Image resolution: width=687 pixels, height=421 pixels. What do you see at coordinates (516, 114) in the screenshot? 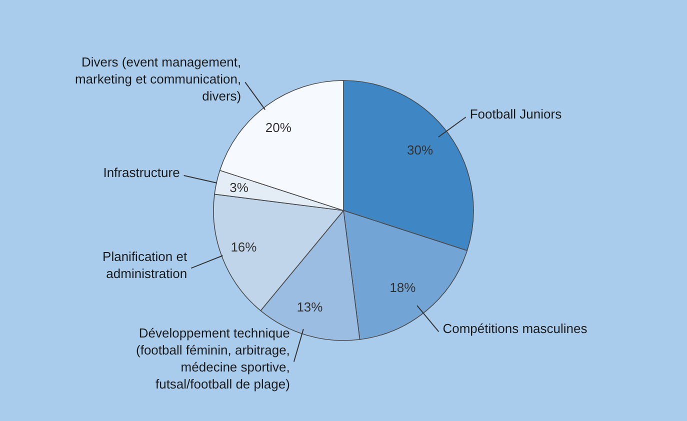
I see `slice-label: Football Juniors` at bounding box center [516, 114].